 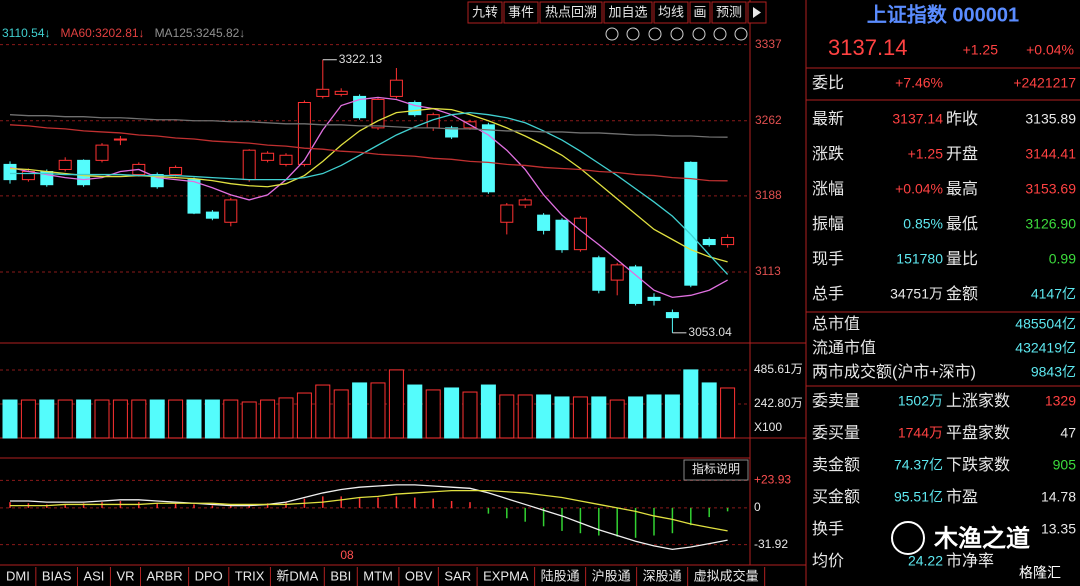 I want to click on tab-label: ASI, so click(x=93, y=575).